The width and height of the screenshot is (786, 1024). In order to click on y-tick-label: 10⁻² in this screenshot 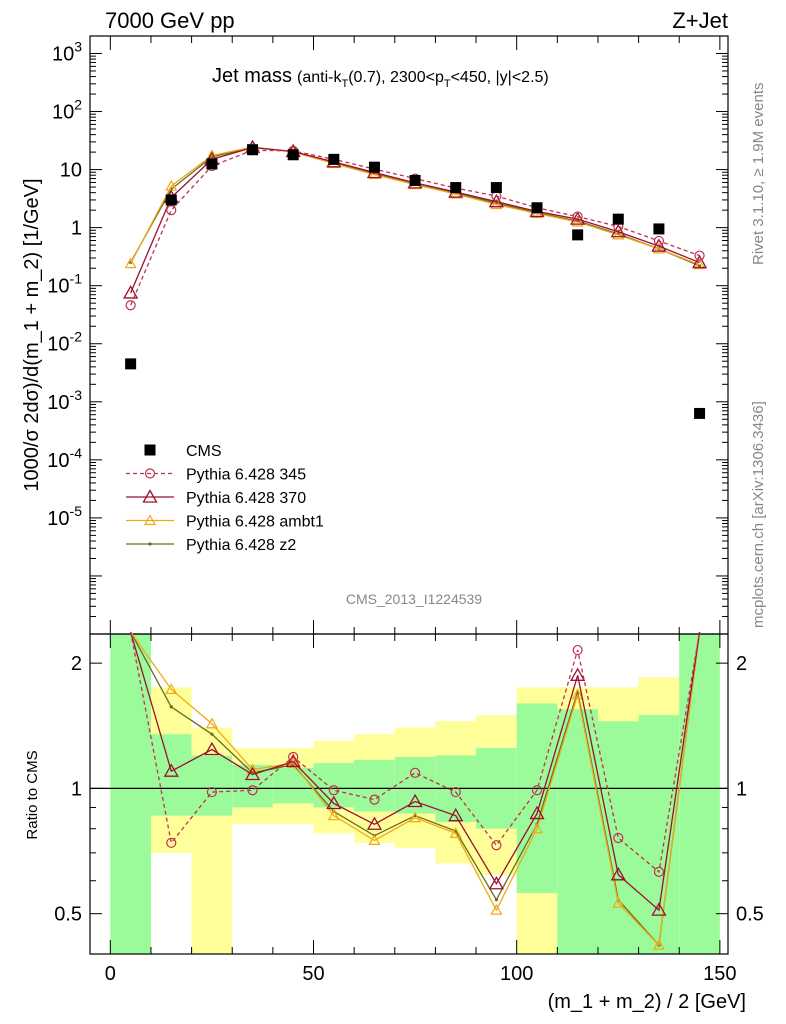, I will do `click(64, 342)`.